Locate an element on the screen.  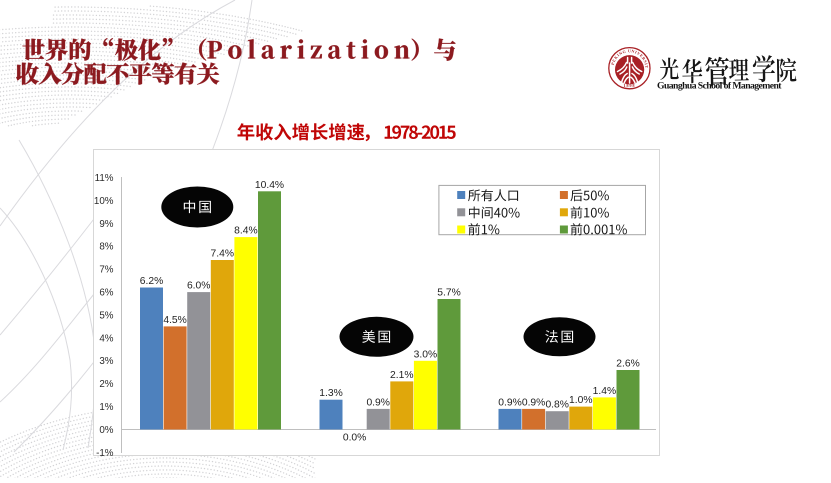
svg-text: 6.2% is located at coordinates (151, 281).